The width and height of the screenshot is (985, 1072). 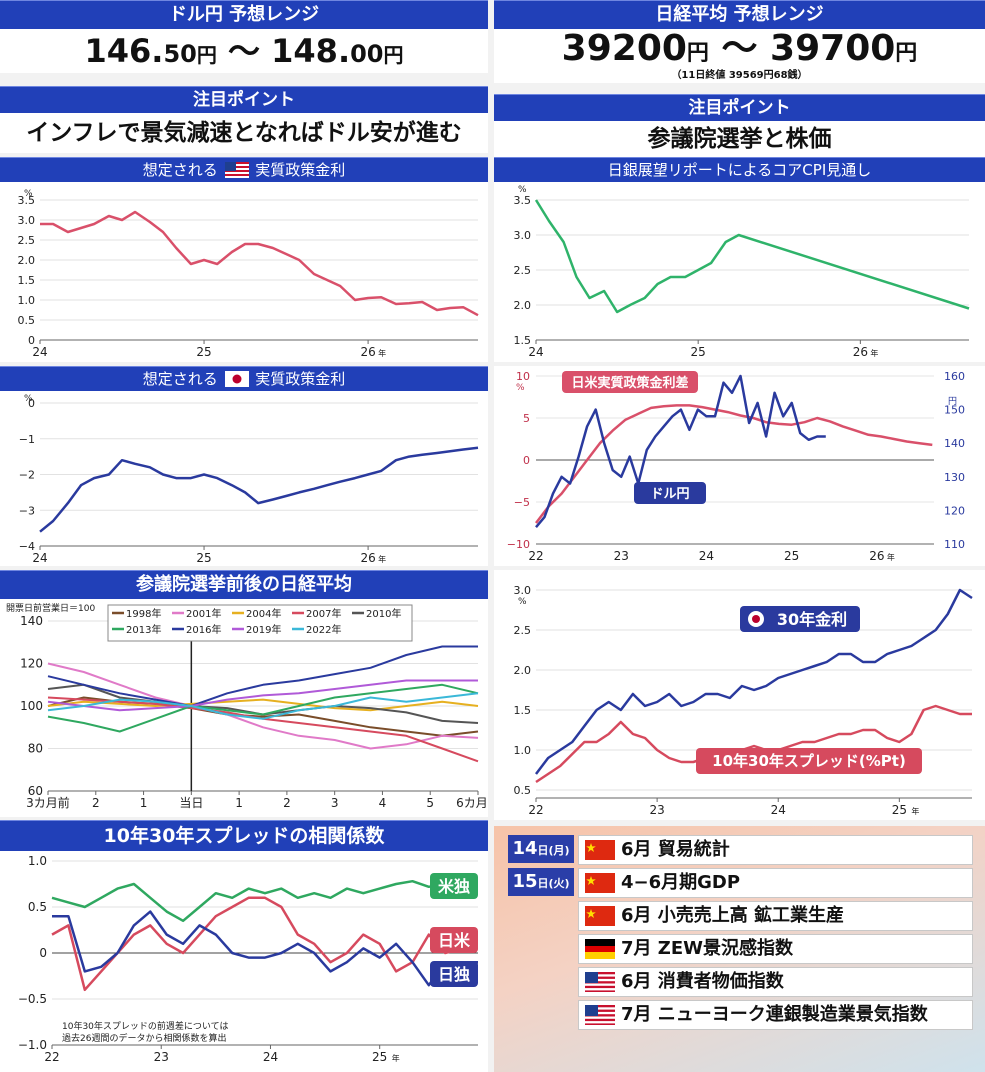 I want to click on x-tick-label: 3, so click(x=335, y=803).